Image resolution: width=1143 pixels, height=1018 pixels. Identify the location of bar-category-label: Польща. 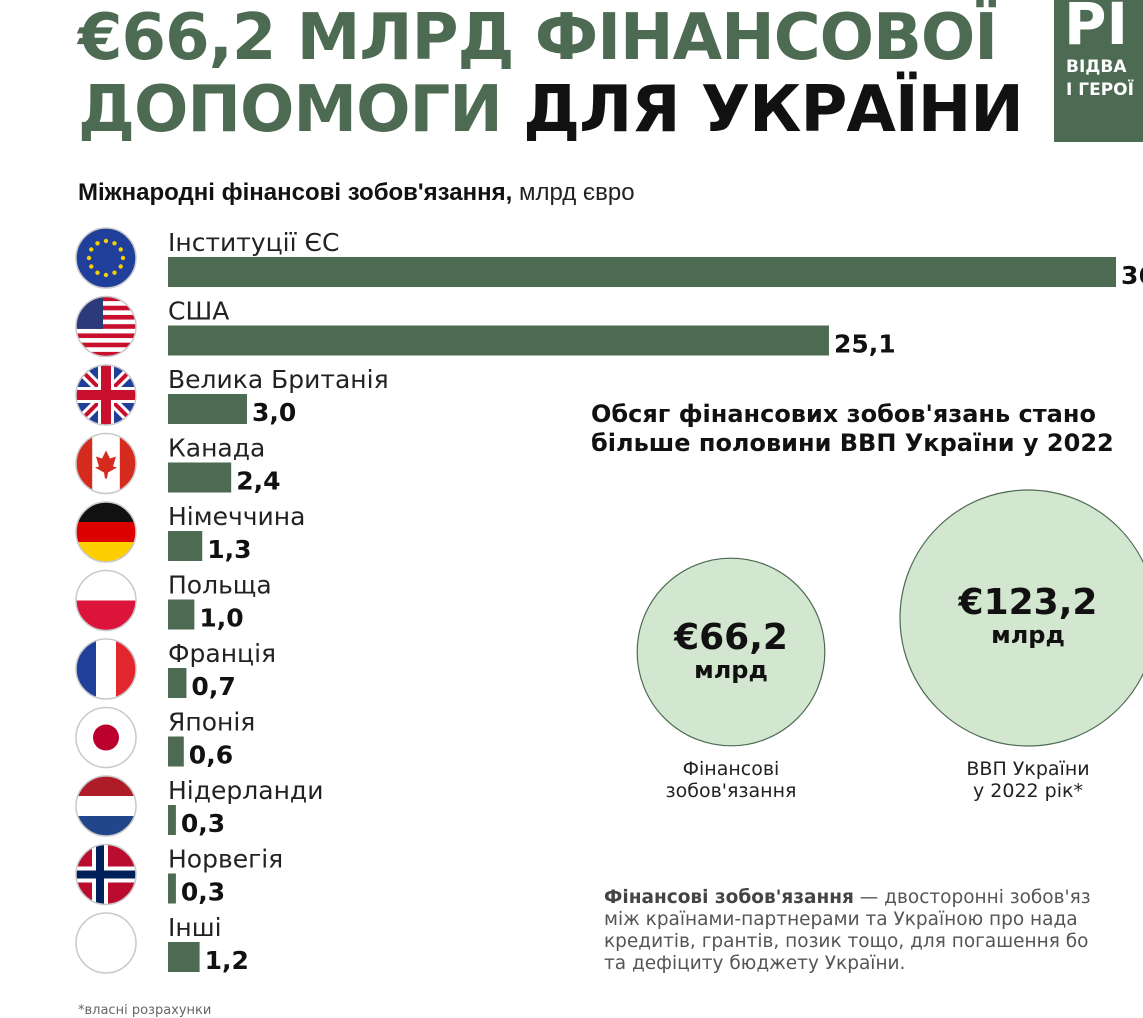
(220, 585).